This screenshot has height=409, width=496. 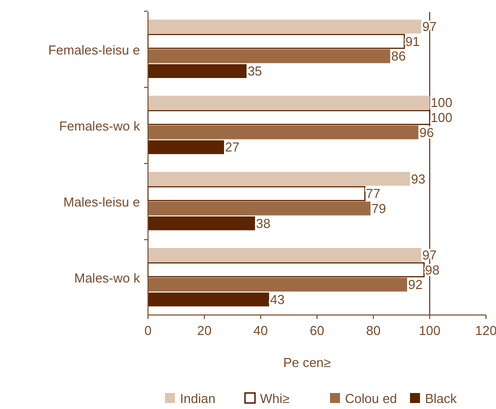 What do you see at coordinates (107, 278) in the screenshot?
I see `y-tick-label: Males-wo k` at bounding box center [107, 278].